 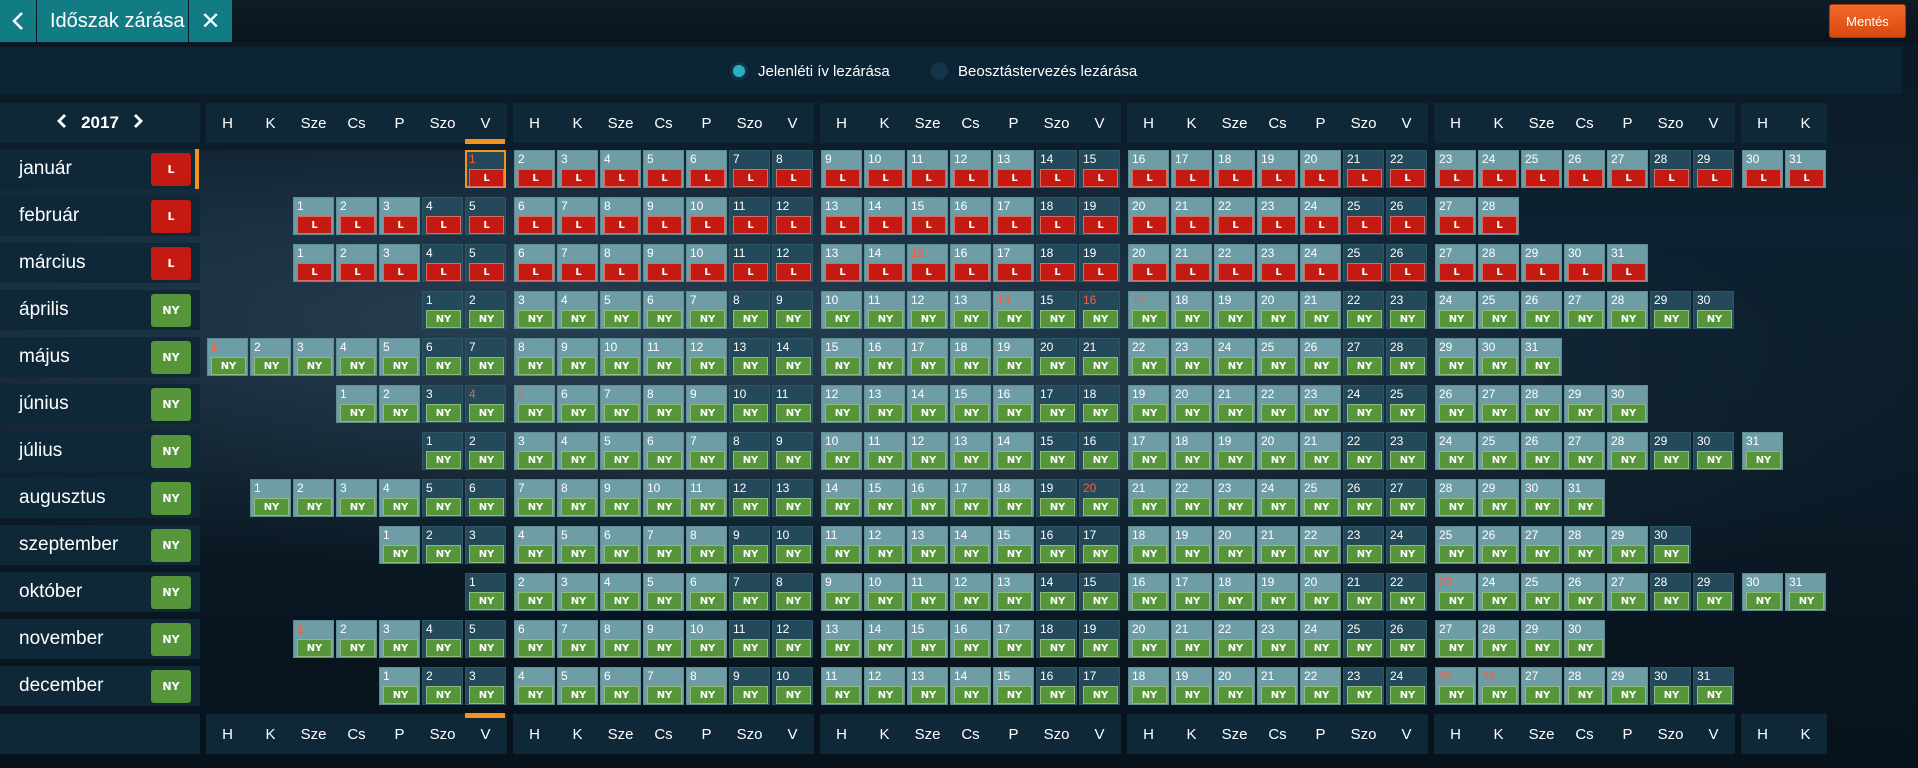 What do you see at coordinates (1406, 169) in the screenshot?
I see `day-cell: 22 L` at bounding box center [1406, 169].